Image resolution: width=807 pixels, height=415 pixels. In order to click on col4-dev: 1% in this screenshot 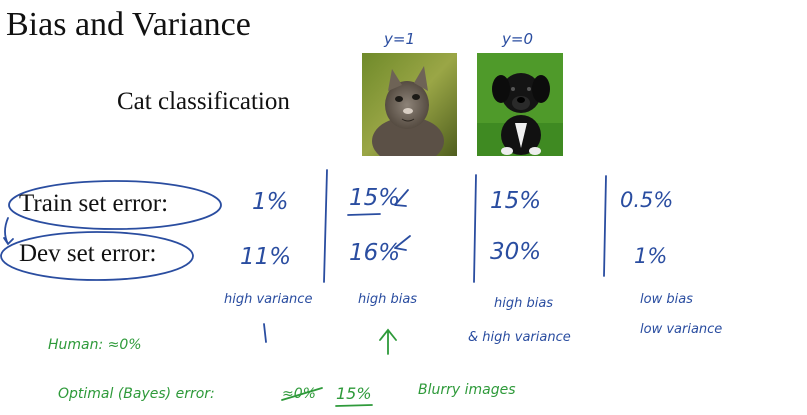, I will do `click(651, 256)`.